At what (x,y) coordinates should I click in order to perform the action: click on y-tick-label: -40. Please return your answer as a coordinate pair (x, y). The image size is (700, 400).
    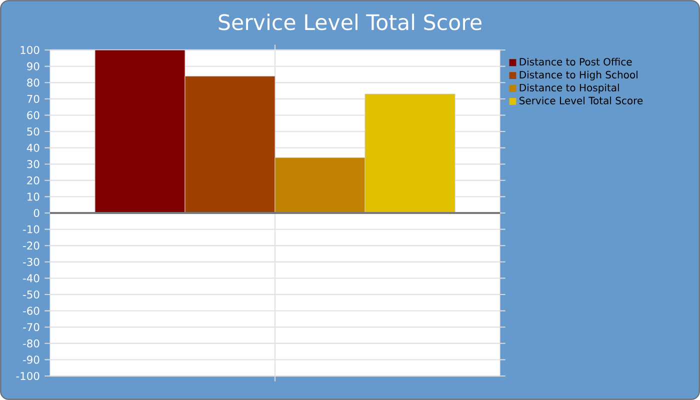
    Looking at the image, I should click on (31, 278).